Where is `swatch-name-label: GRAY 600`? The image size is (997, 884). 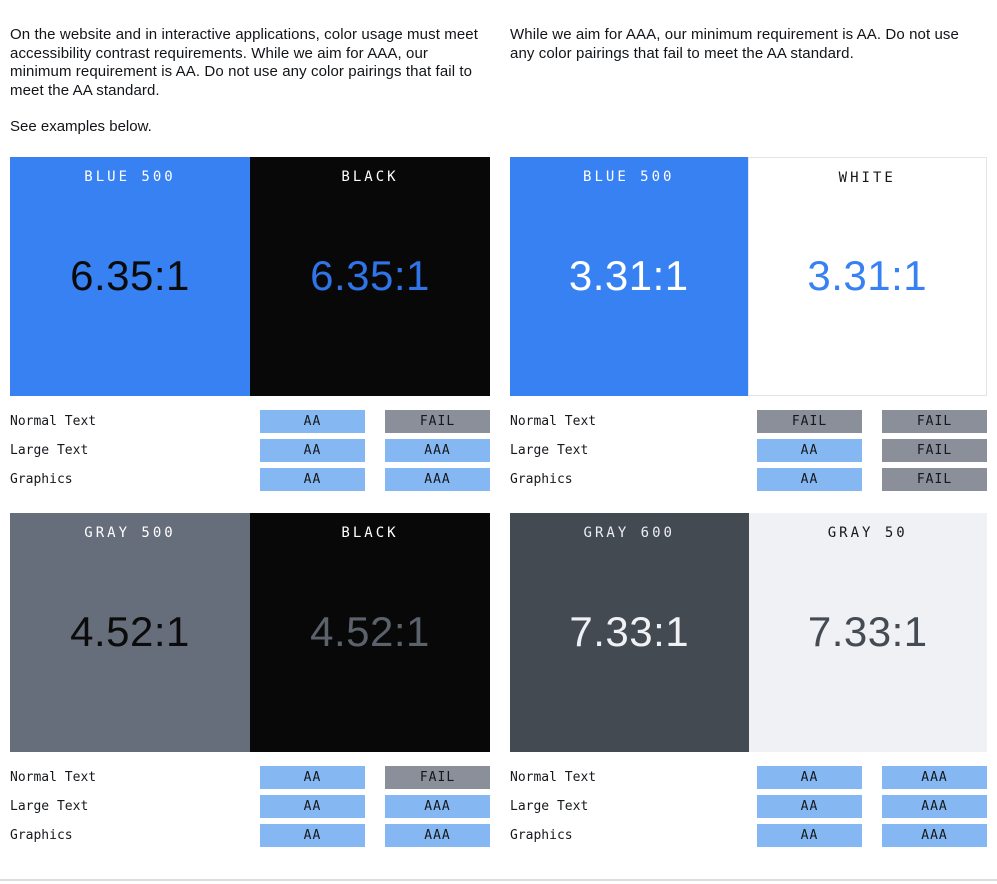 swatch-name-label: GRAY 600 is located at coordinates (629, 532).